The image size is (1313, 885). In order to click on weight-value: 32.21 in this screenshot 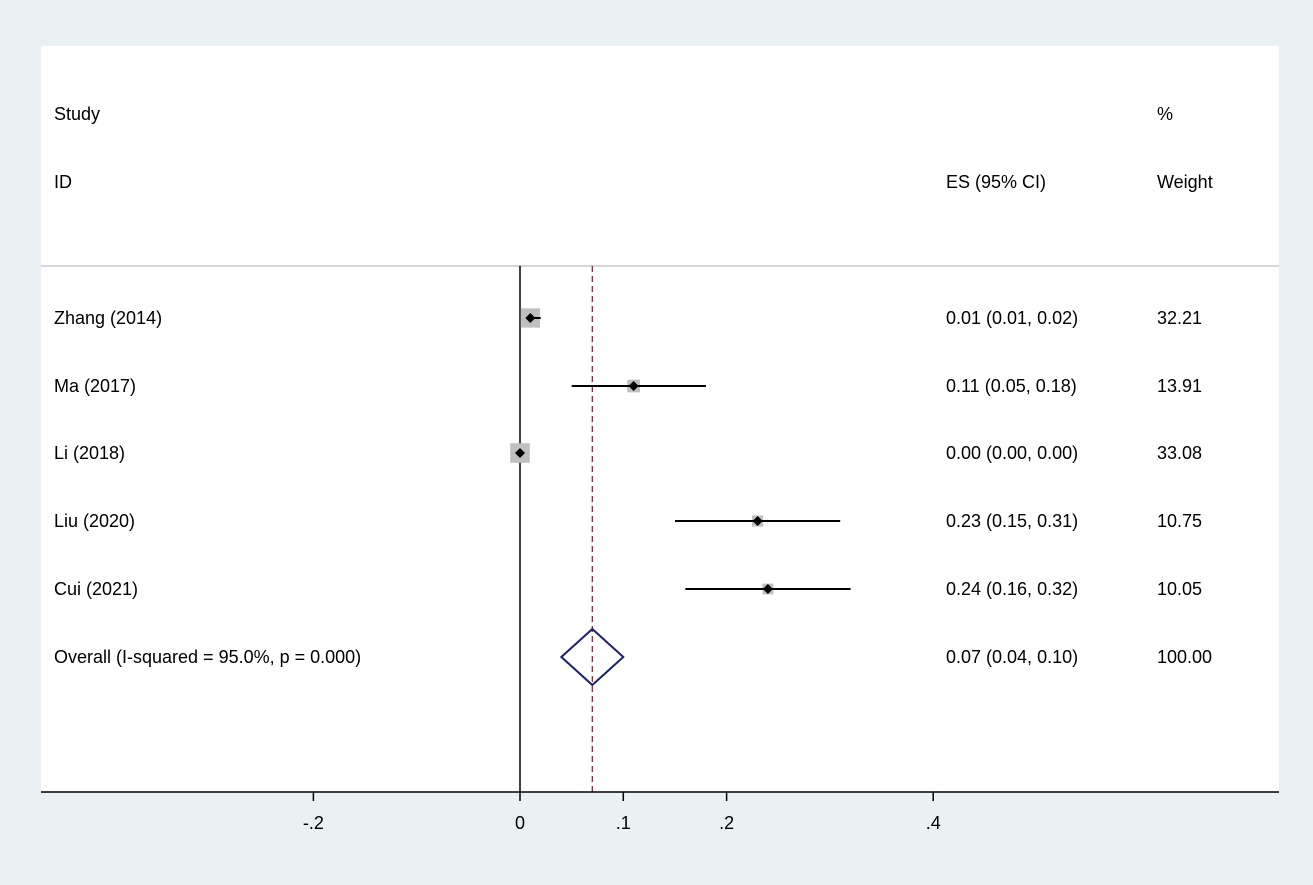, I will do `click(1179, 318)`.